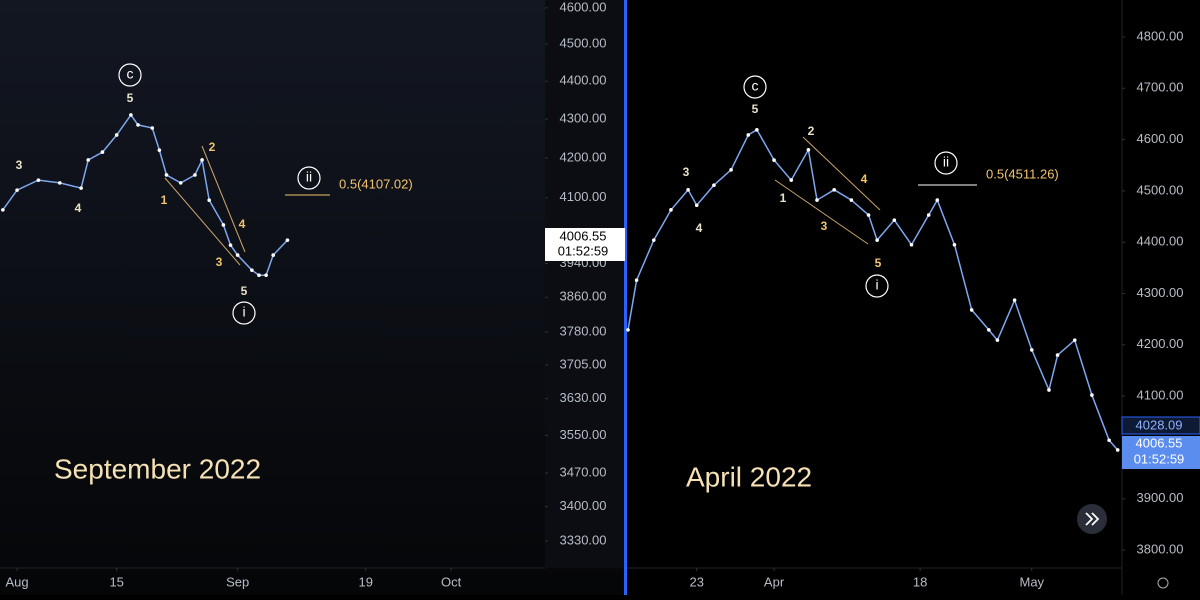  What do you see at coordinates (583, 397) in the screenshot?
I see `y-tick-label: 3630.00` at bounding box center [583, 397].